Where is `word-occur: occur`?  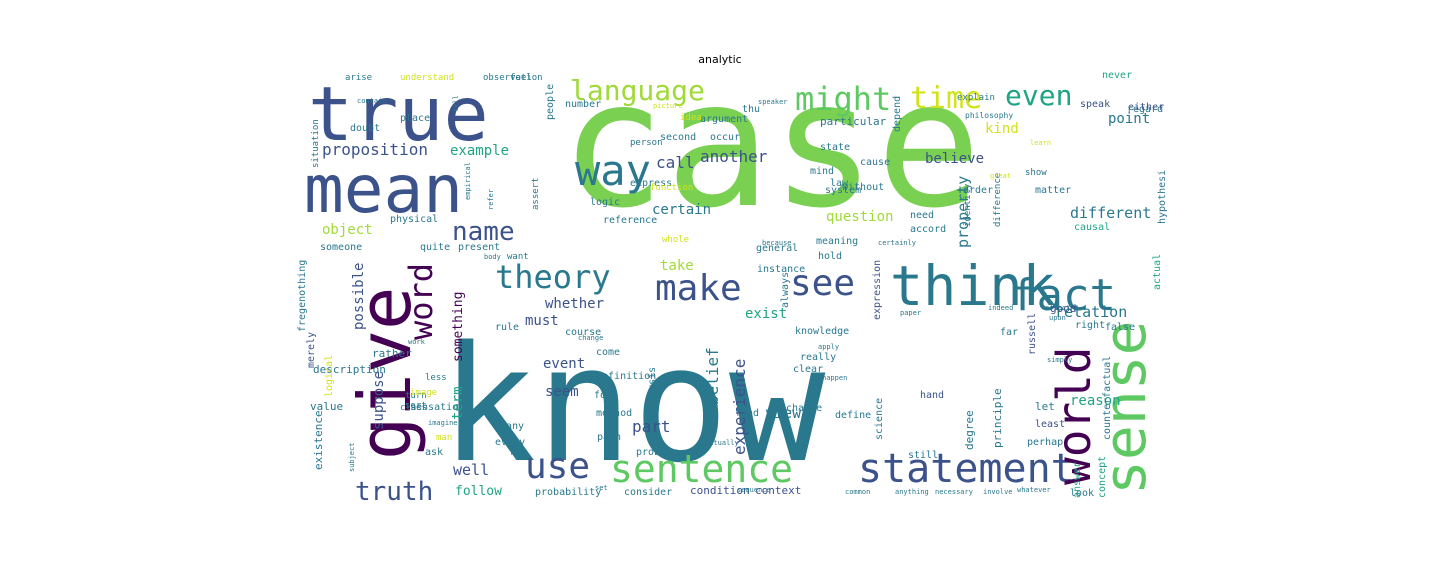
word-occur: occur is located at coordinates (725, 137).